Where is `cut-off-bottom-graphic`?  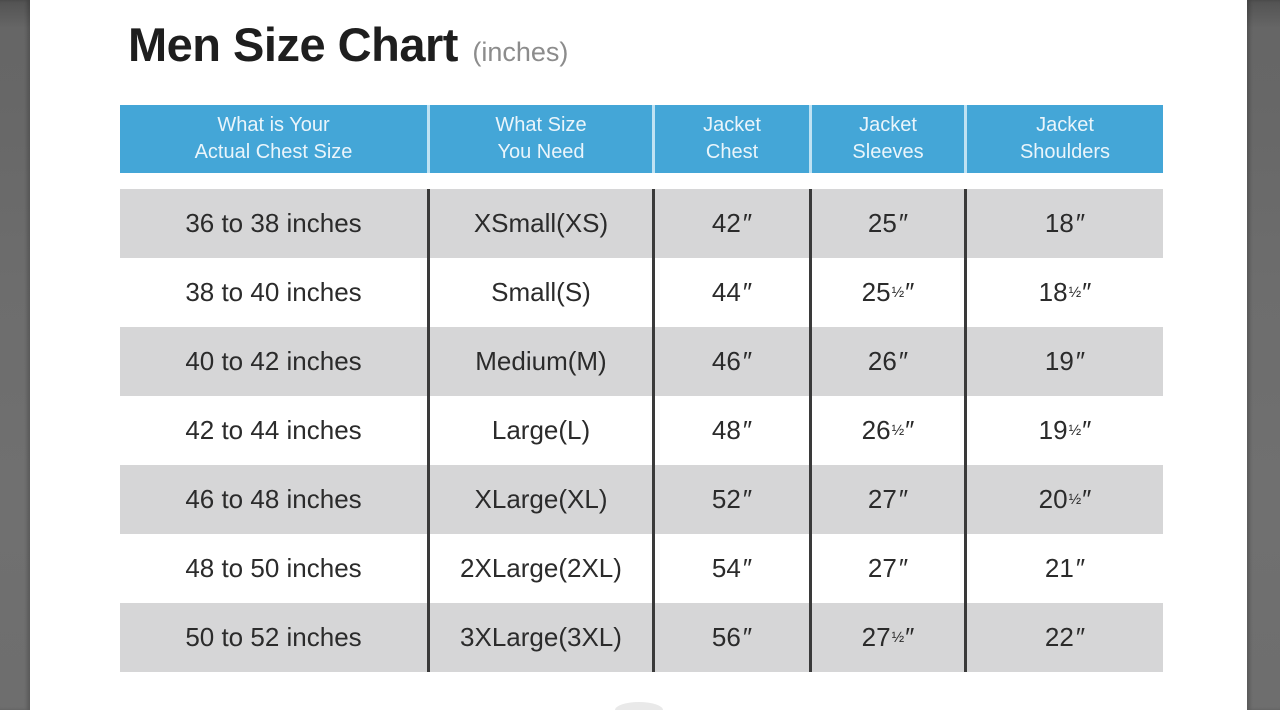 cut-off-bottom-graphic is located at coordinates (639, 706).